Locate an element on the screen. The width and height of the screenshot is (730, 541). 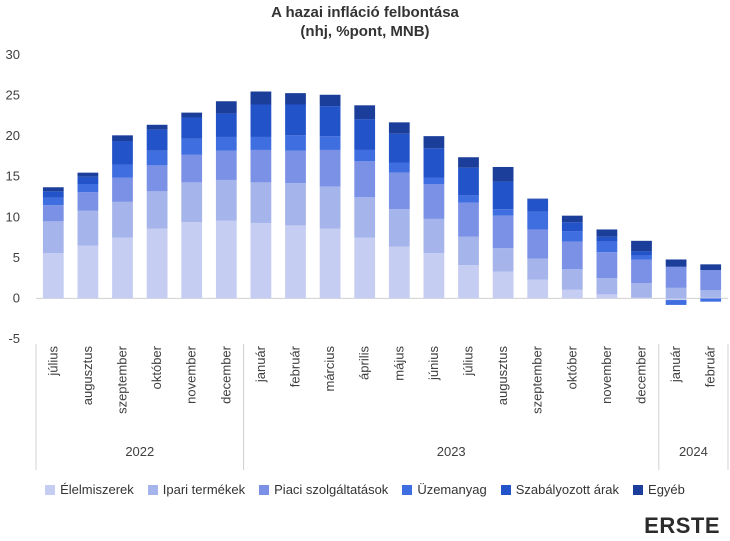
x-tick-label: május is located at coordinates (398, 363).